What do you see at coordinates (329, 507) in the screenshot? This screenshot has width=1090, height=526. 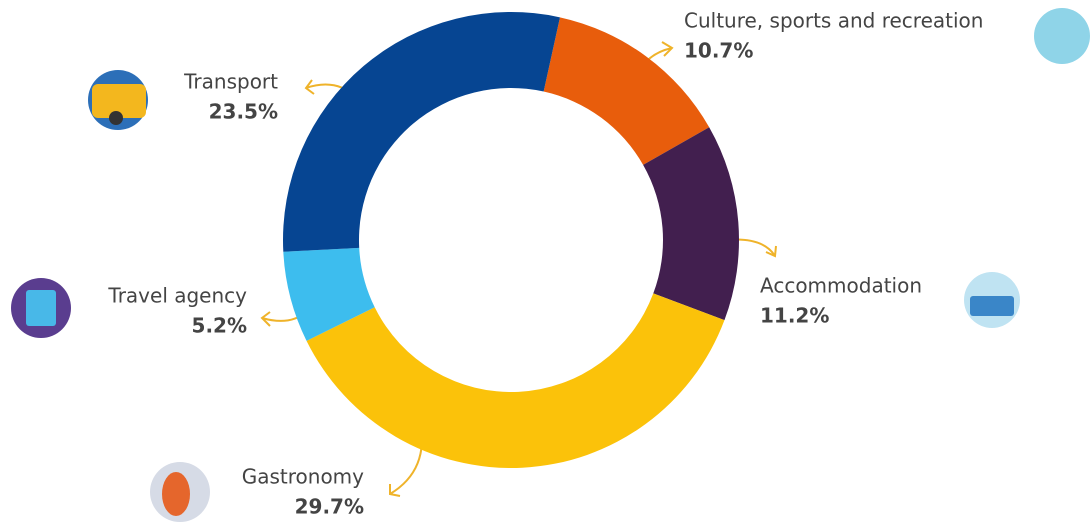 I see `value-label: 29.7%` at bounding box center [329, 507].